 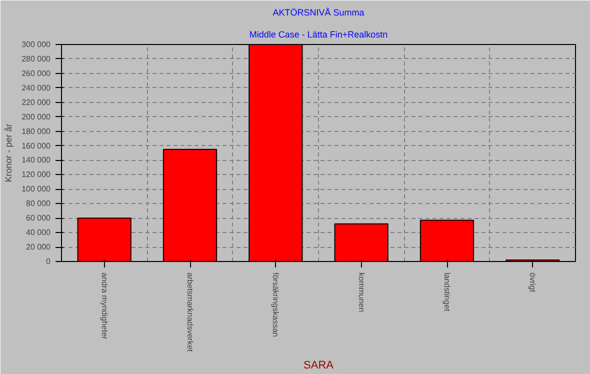 I want to click on y-tick-label: 280 000, so click(x=37, y=59).